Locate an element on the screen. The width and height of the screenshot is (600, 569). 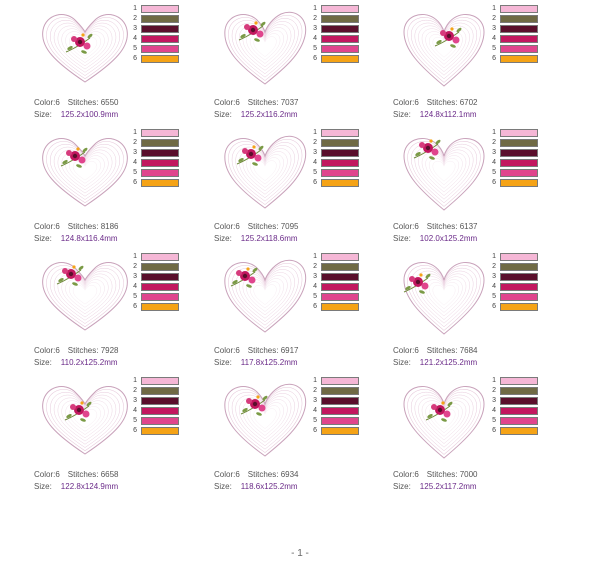
size-value: 118.6x125.2mm is located at coordinates (269, 486).